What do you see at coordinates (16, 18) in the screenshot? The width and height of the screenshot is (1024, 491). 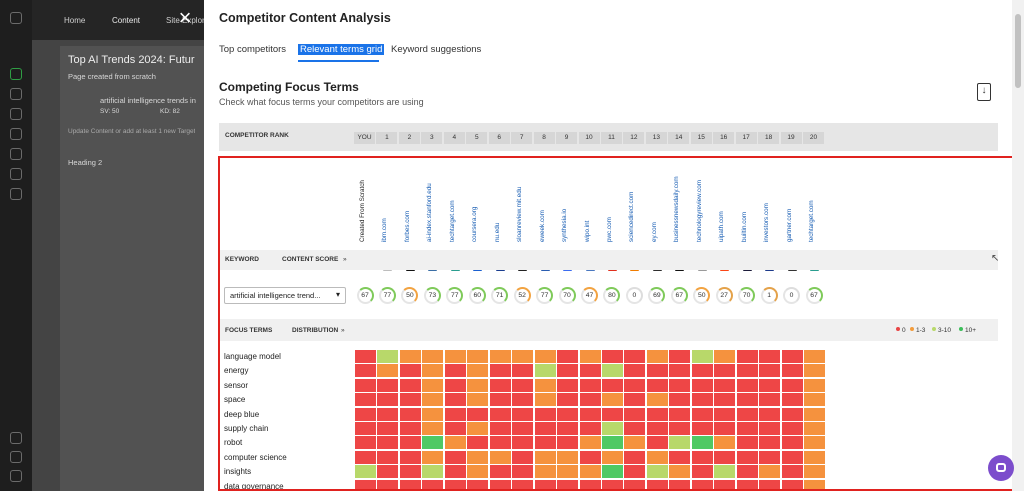 I see `menu-icon` at bounding box center [16, 18].